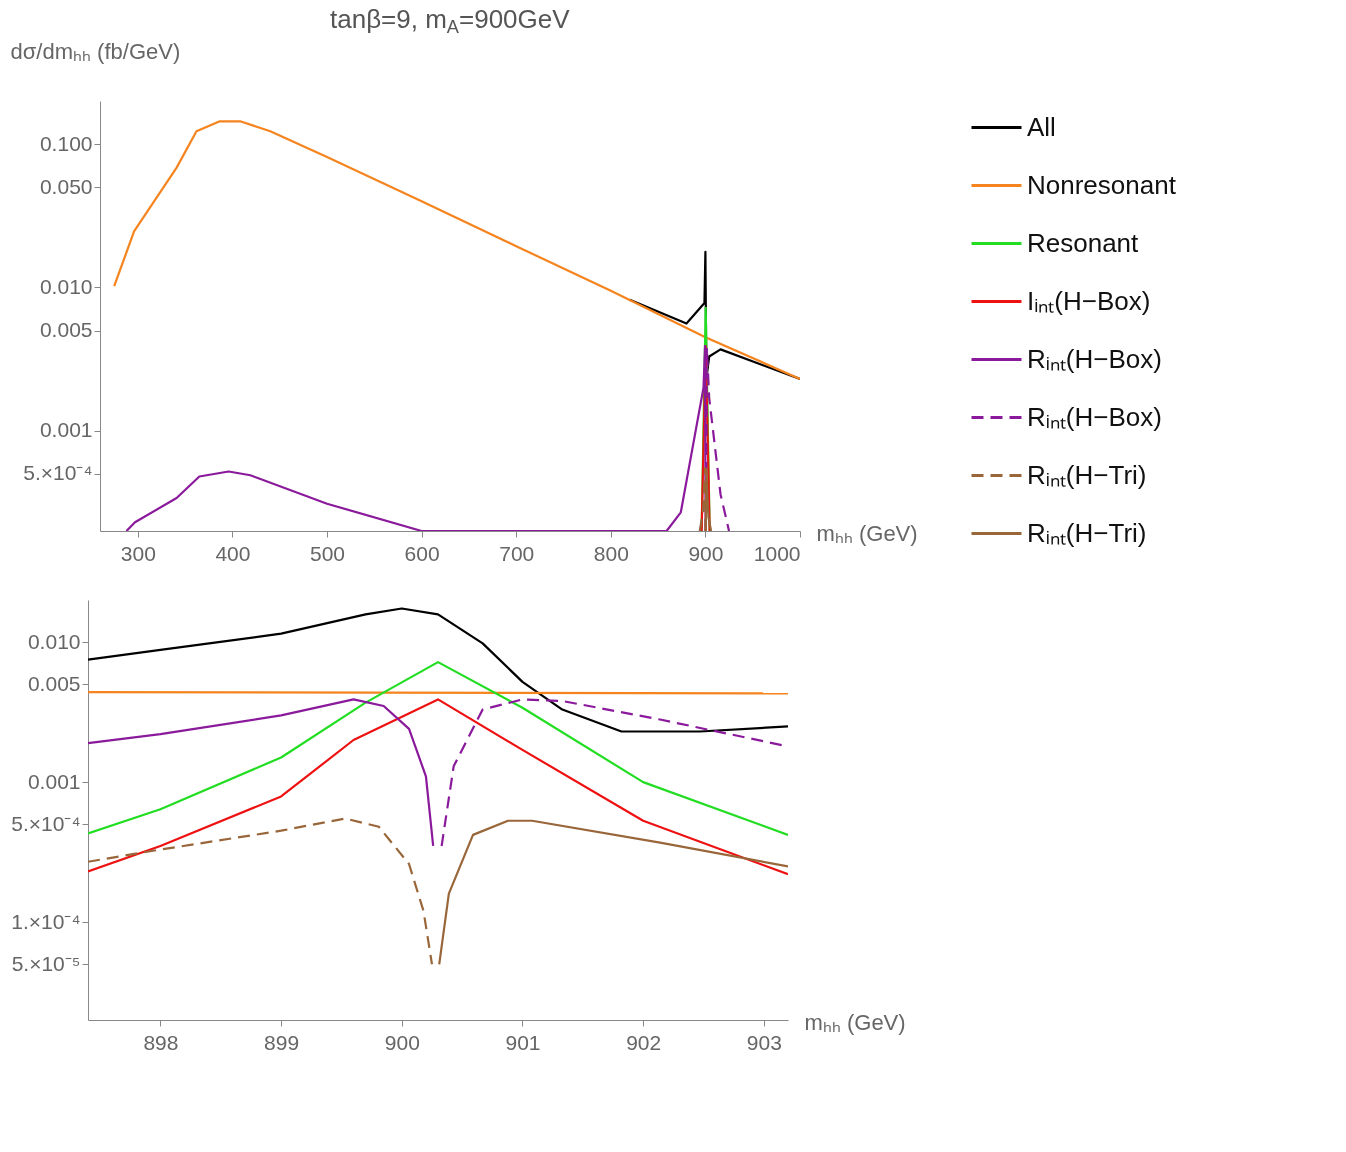 The width and height of the screenshot is (1346, 1152). What do you see at coordinates (66, 186) in the screenshot?
I see `y-tick-label: 0.050` at bounding box center [66, 186].